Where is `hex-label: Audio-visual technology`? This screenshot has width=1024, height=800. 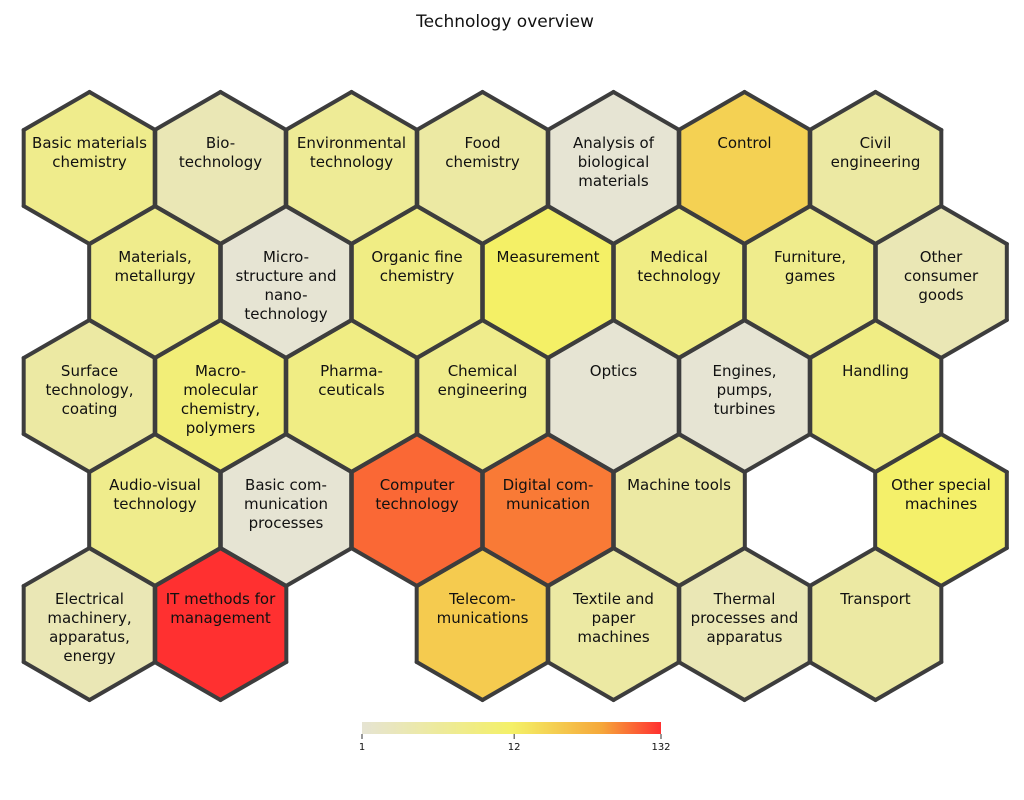
hex-label: Audio-visual technology is located at coordinates (155, 494).